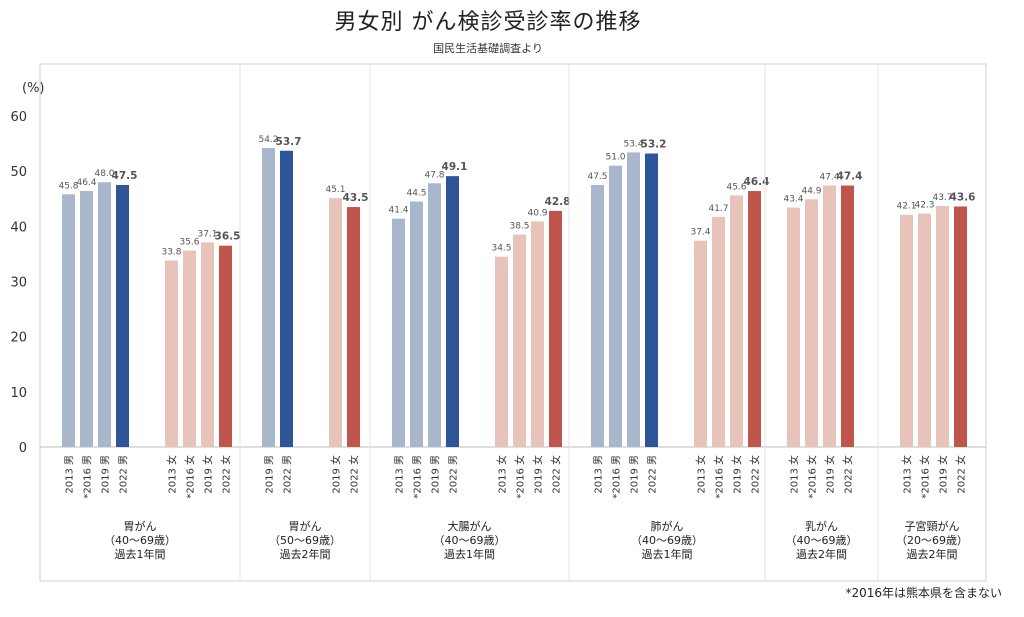 The height and width of the screenshot is (617, 1024). I want to click on bar-value-label: 44.5, so click(416, 194).